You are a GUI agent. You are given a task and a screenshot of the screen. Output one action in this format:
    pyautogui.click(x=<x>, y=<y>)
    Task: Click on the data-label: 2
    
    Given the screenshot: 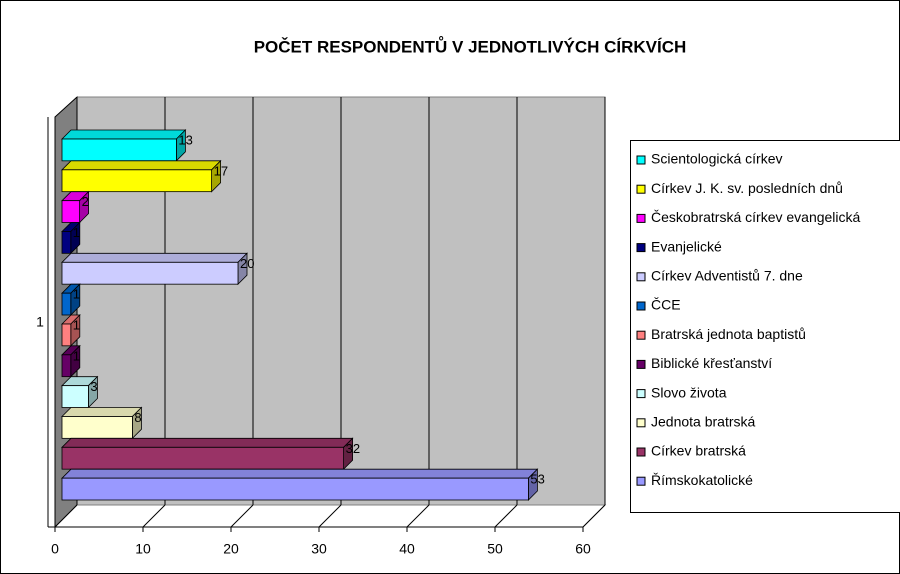 What is the action you would take?
    pyautogui.click(x=85, y=201)
    